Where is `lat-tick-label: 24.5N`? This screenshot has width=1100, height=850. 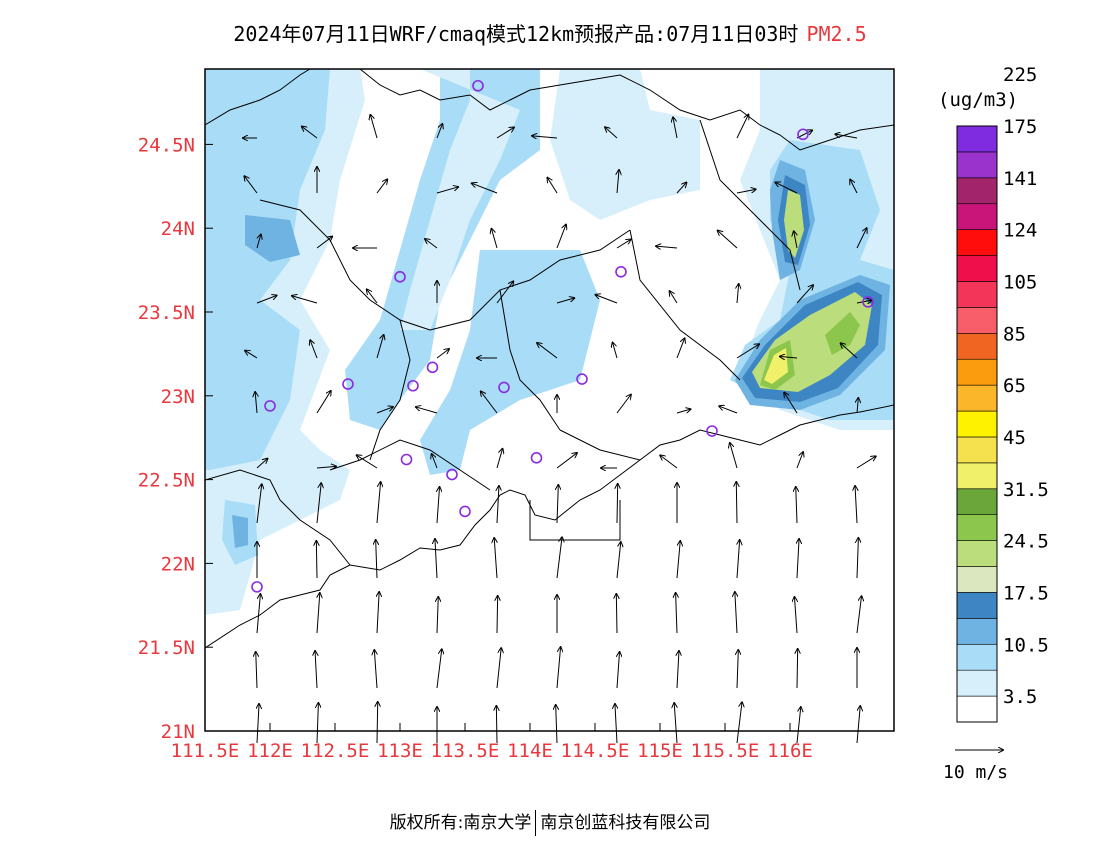 lat-tick-label: 24.5N is located at coordinates (166, 145).